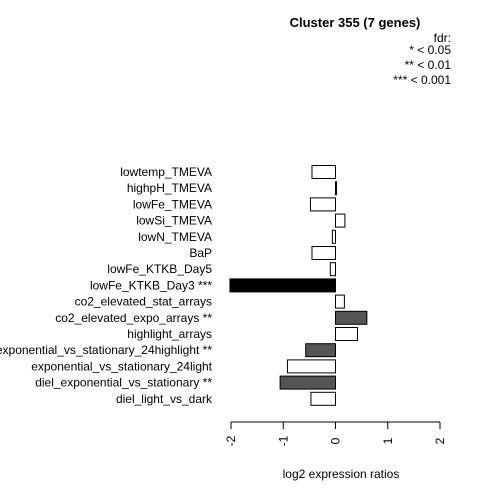 This screenshot has width=480, height=495. I want to click on category-label-15: diel_light_vs_dark, so click(164, 399).